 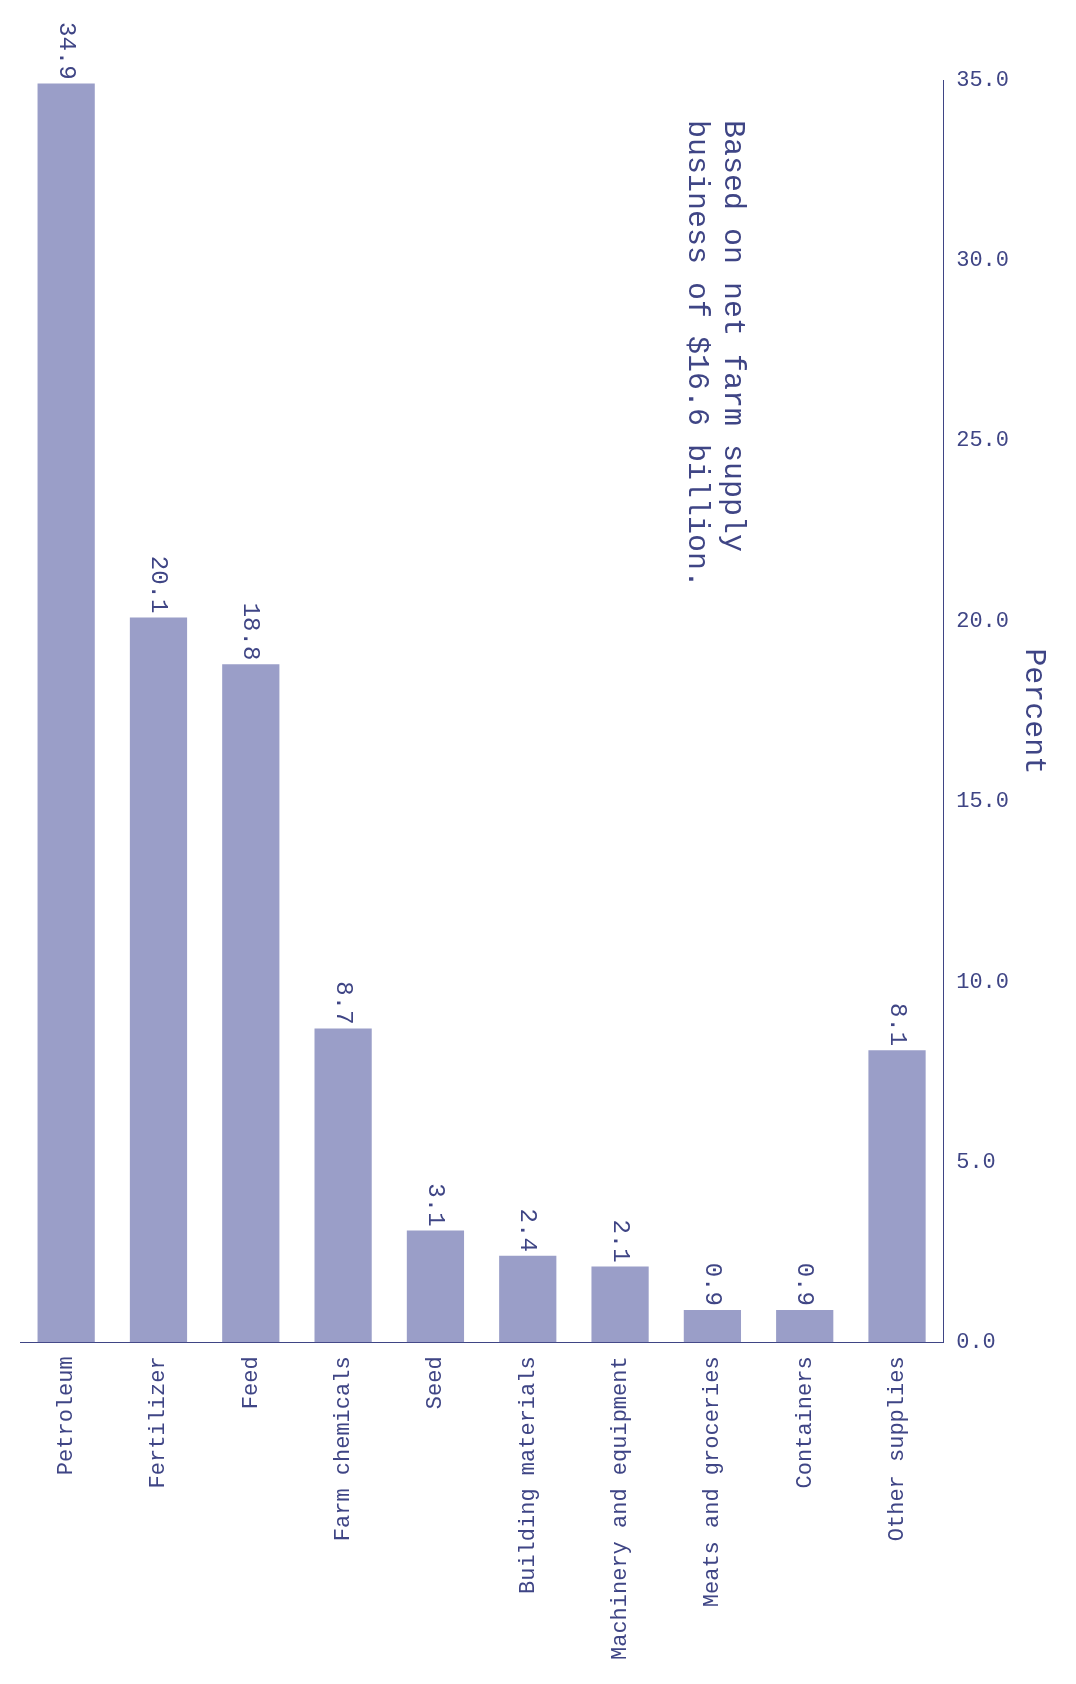 What do you see at coordinates (982, 80) in the screenshot?
I see `y-tick-label: 35.0` at bounding box center [982, 80].